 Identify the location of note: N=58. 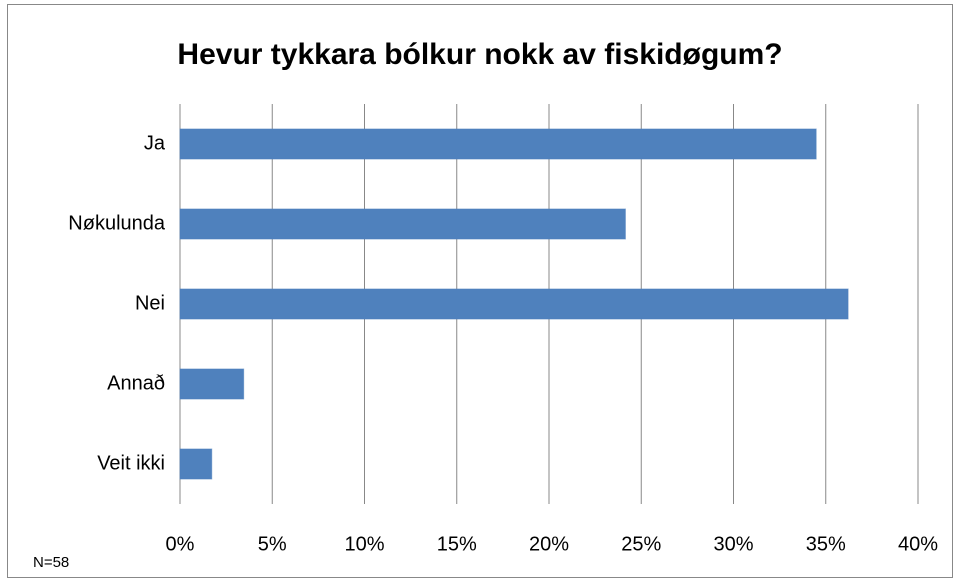
(51, 562).